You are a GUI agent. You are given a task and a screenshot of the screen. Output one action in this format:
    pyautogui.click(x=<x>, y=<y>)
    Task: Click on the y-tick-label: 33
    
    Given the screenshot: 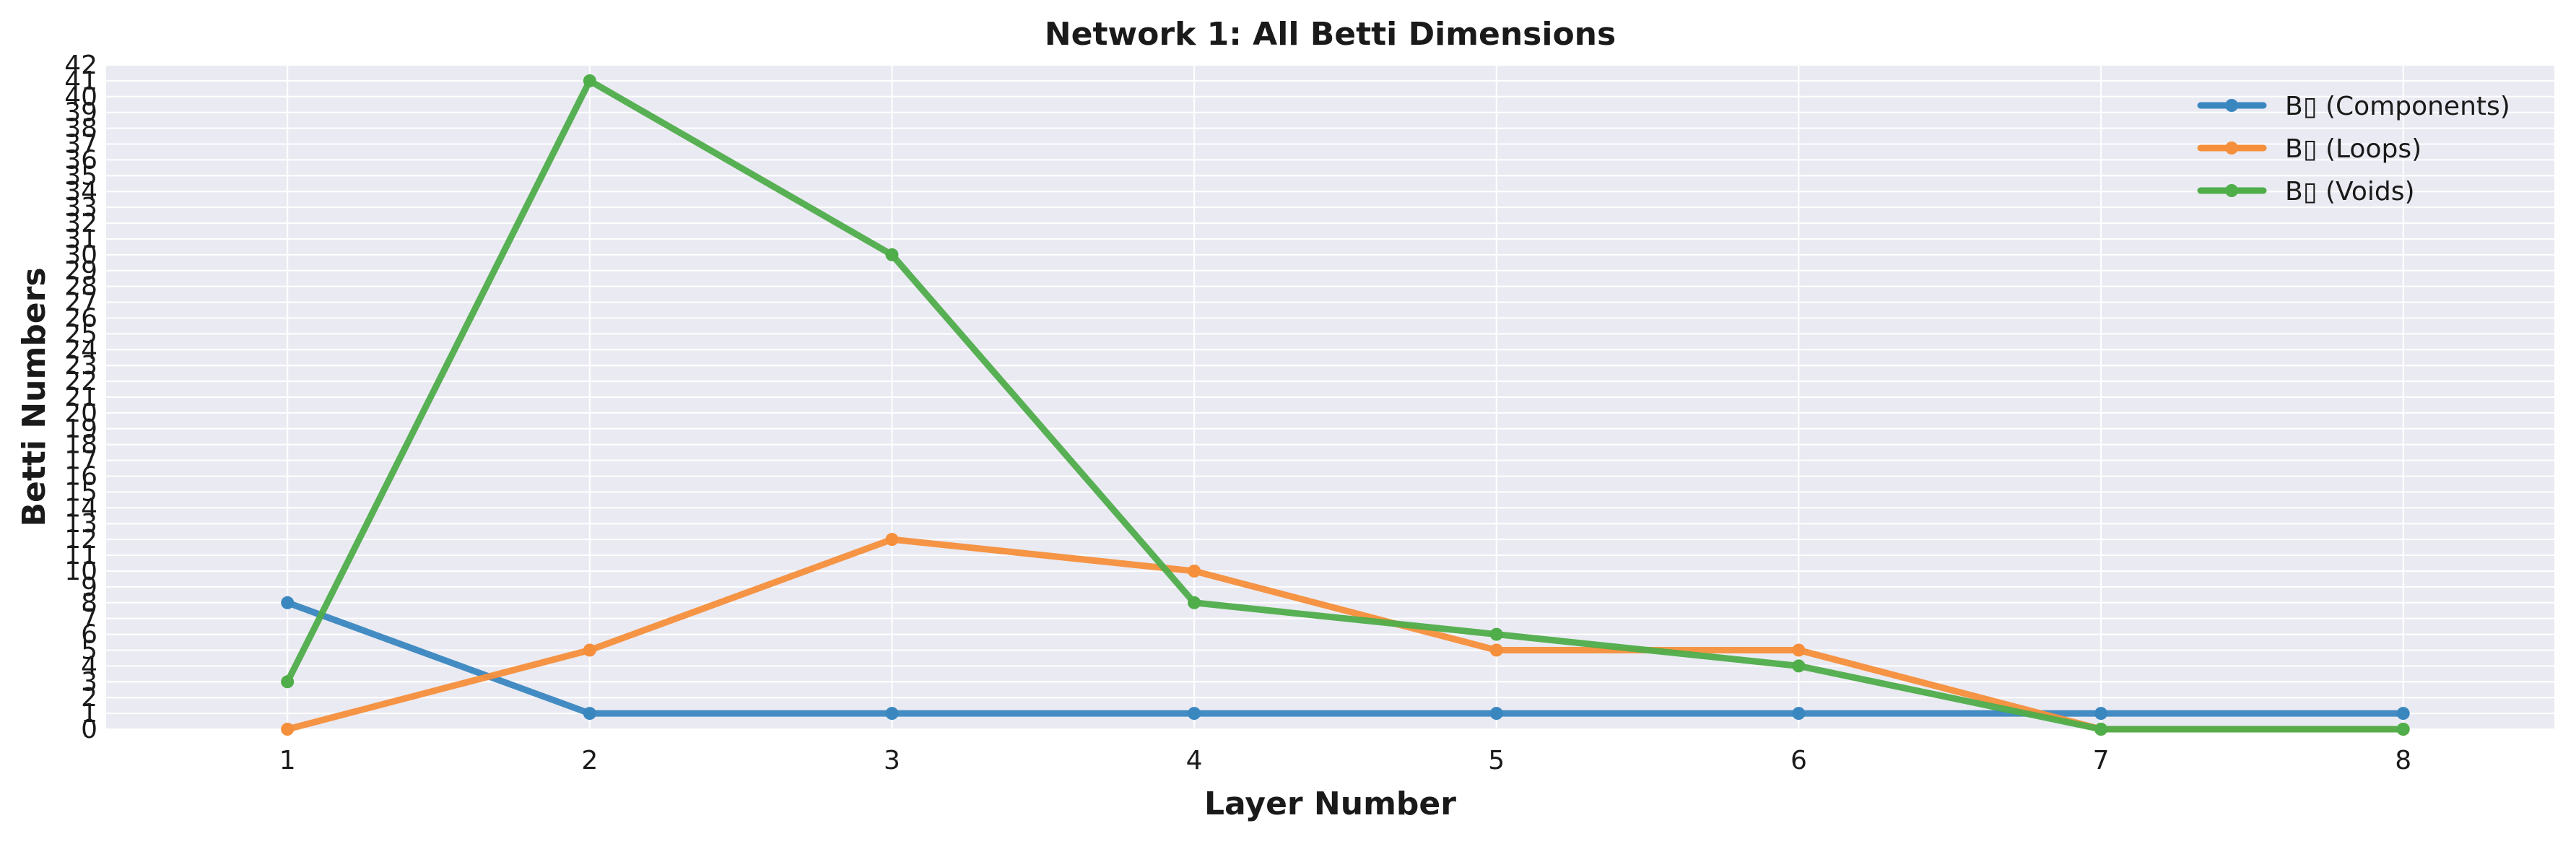 What is the action you would take?
    pyautogui.click(x=80, y=207)
    